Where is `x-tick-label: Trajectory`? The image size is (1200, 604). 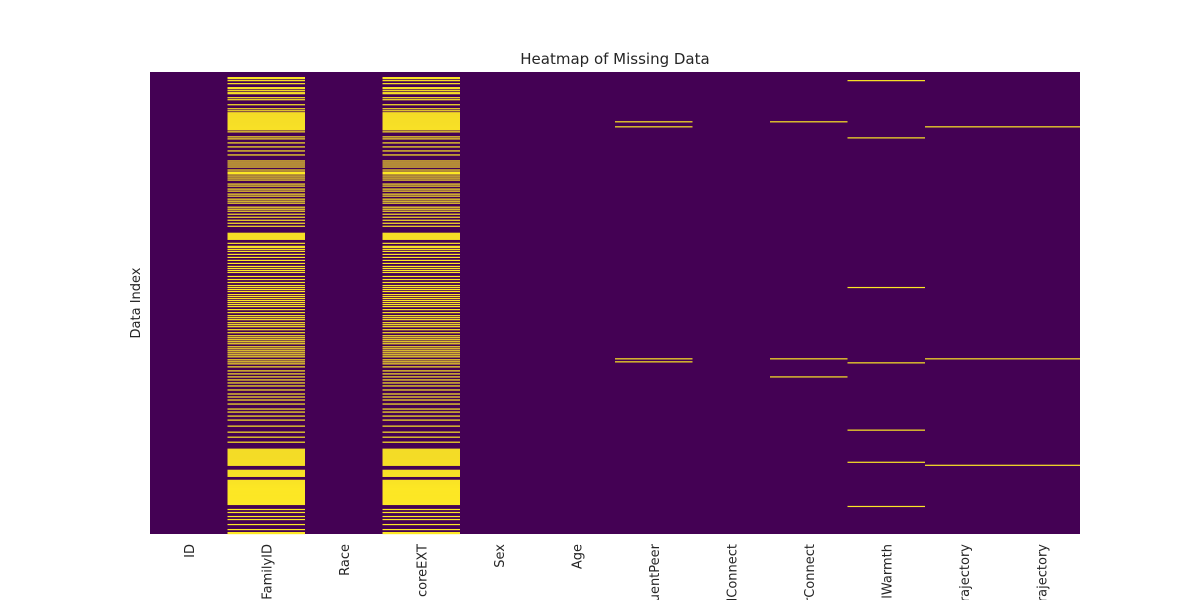 x-tick-label: Trajectory is located at coordinates (1042, 572).